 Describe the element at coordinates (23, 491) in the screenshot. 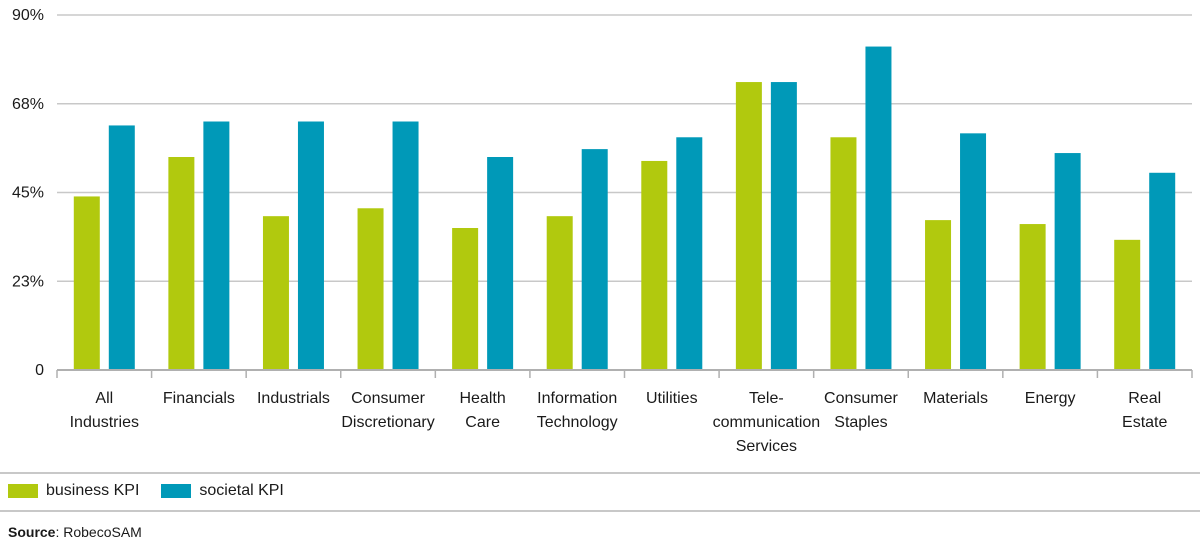

I see `legend-swatch-business-kpi` at that location.